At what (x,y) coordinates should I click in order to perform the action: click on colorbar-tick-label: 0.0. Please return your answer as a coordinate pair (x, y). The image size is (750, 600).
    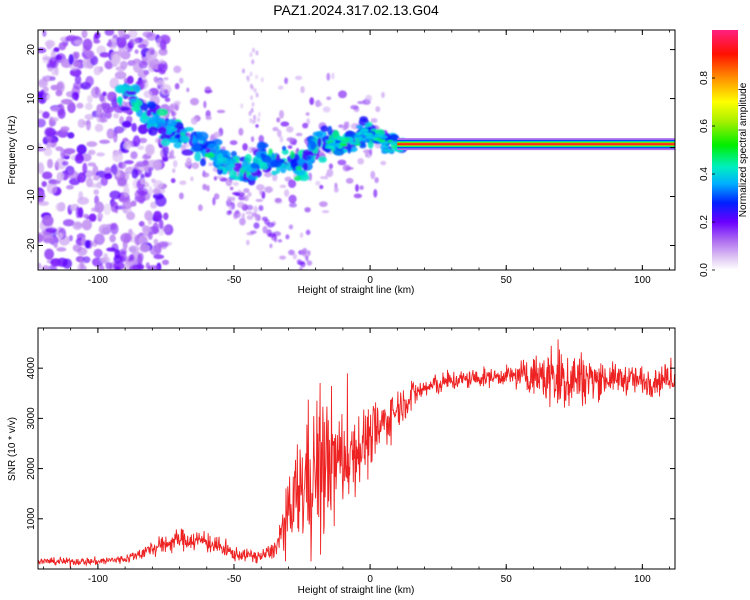
    Looking at the image, I should click on (704, 270).